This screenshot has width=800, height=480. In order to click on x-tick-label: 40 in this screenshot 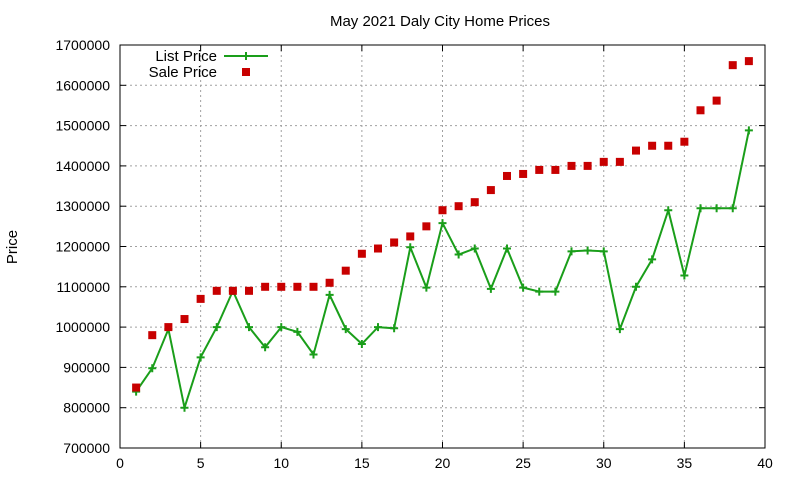, I will do `click(765, 463)`.